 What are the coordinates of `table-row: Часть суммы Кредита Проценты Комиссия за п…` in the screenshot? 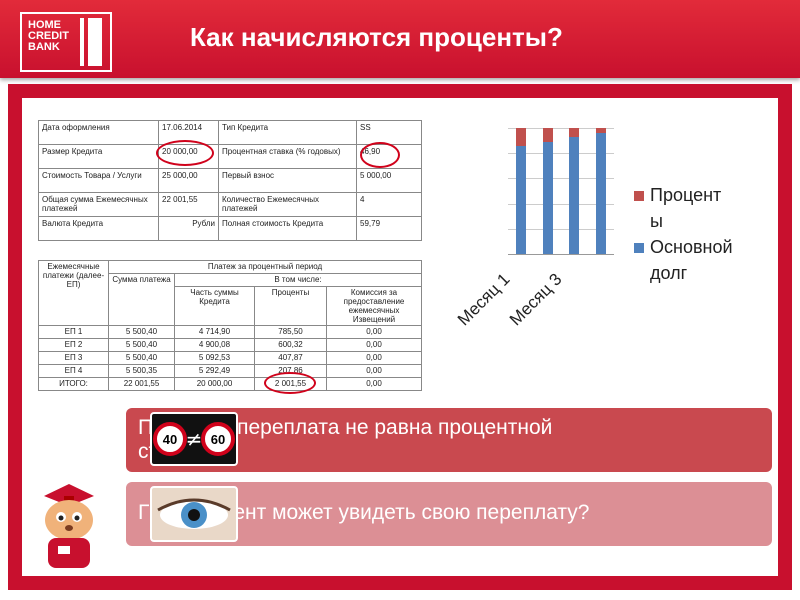 It's located at (230, 306).